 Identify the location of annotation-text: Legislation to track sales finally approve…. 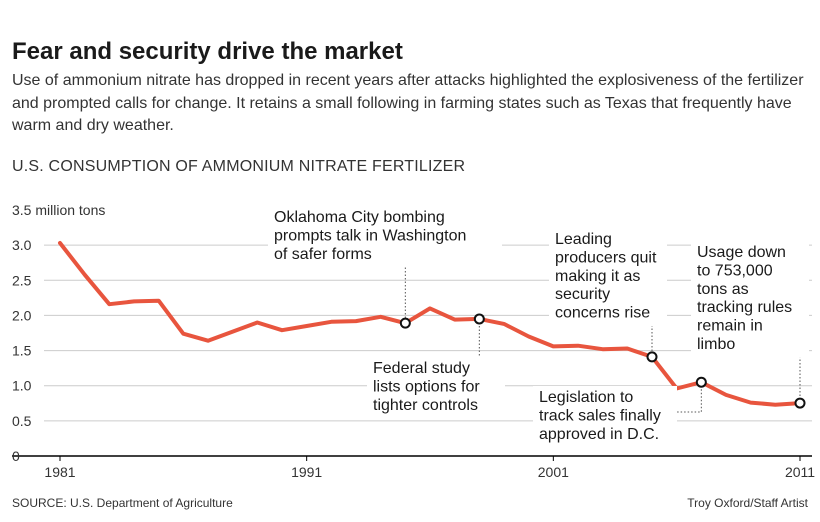
(600, 416).